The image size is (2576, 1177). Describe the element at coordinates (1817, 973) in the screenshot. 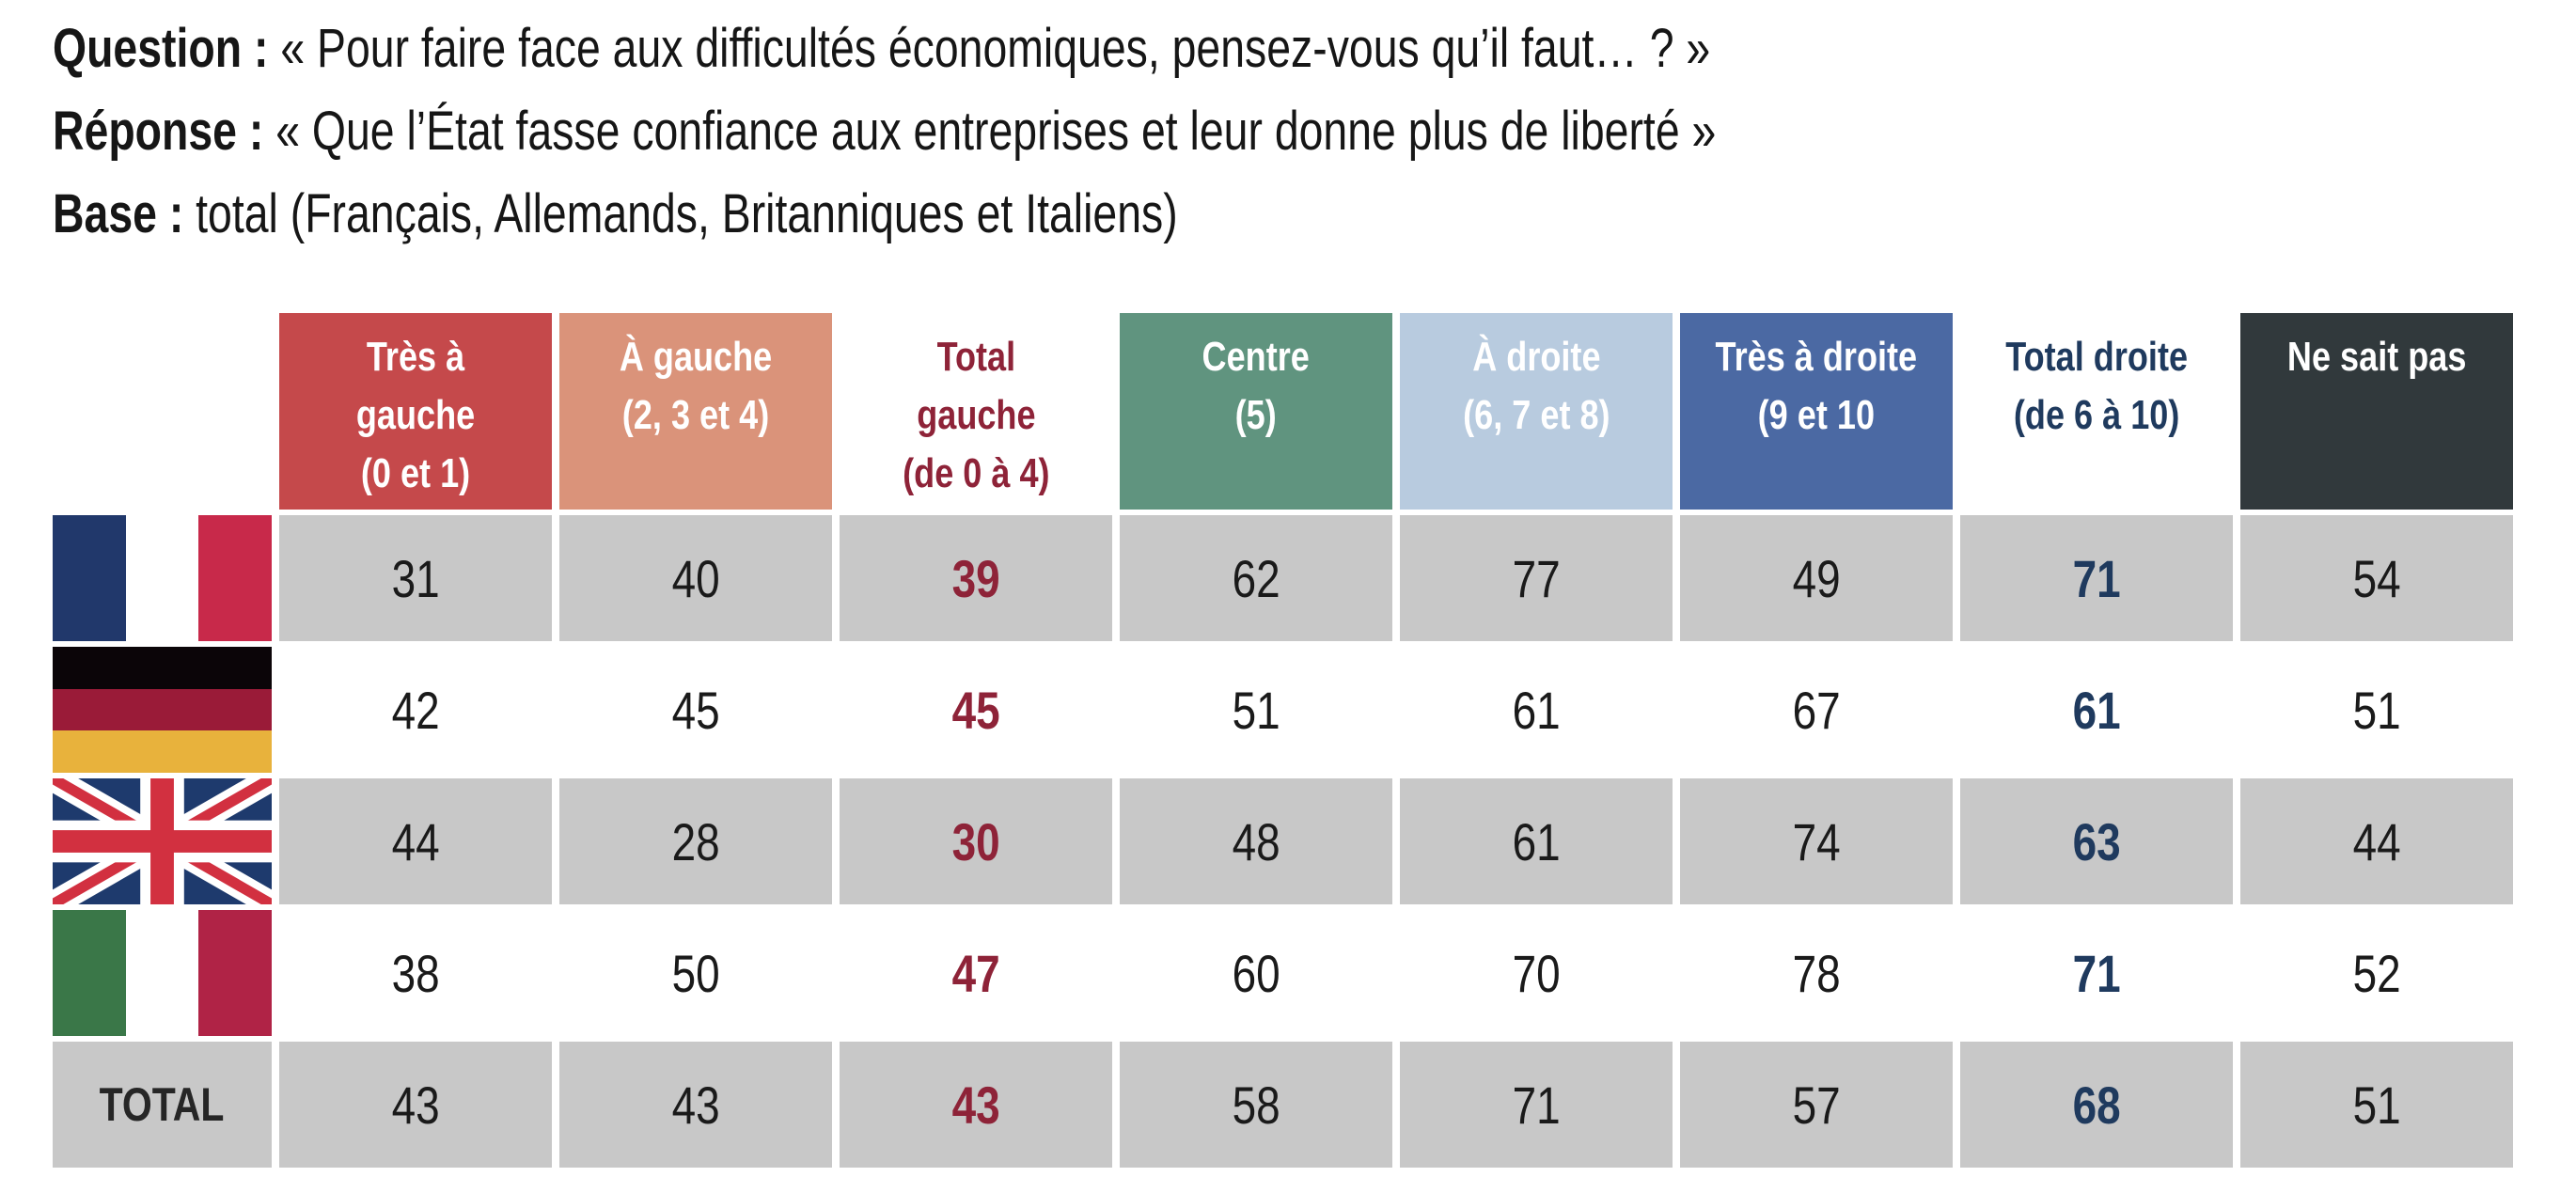

I see `value-cell: 78` at that location.